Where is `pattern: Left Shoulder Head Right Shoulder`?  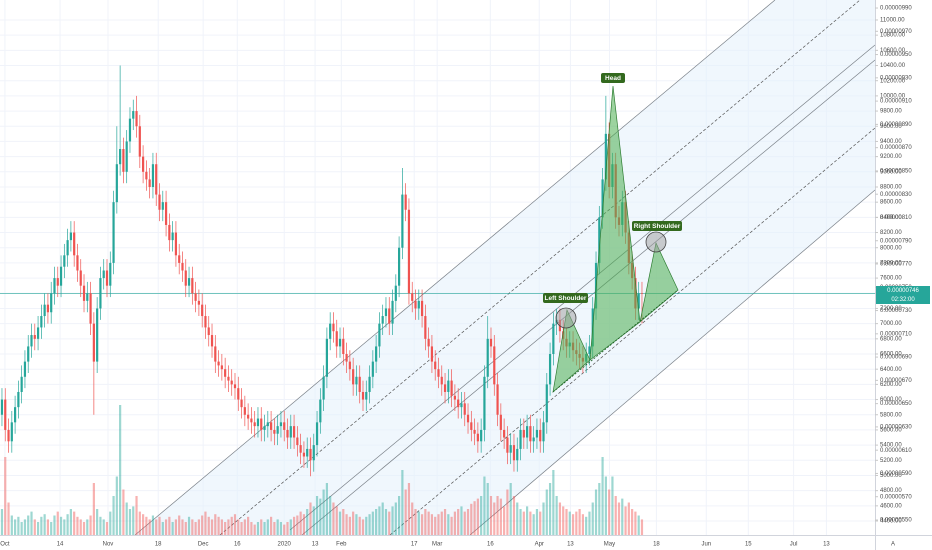
pattern: Left Shoulder Head Right Shoulder is located at coordinates (612, 233).